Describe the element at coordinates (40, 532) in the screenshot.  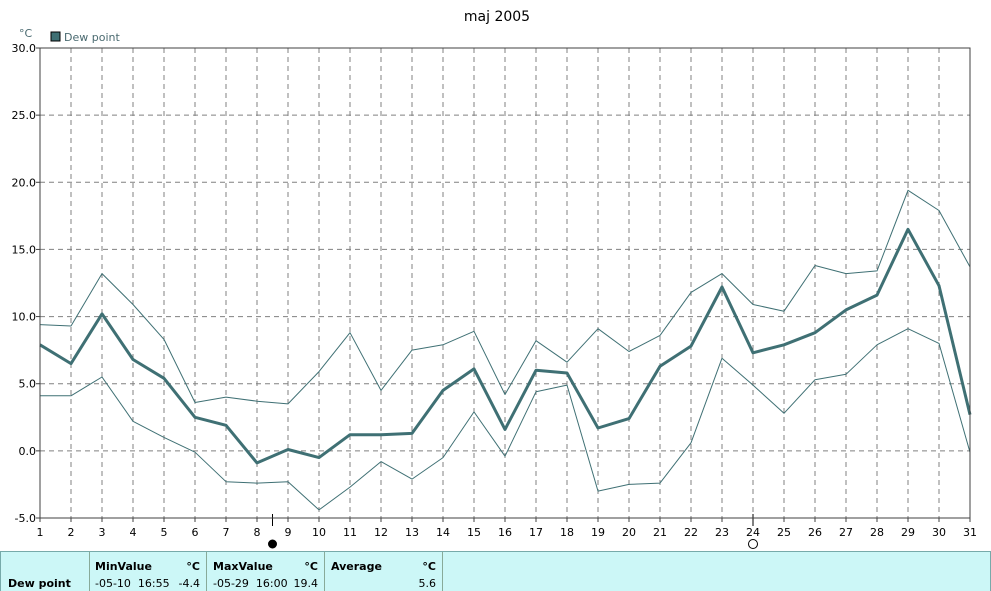
I see `x-tick-label: 1` at that location.